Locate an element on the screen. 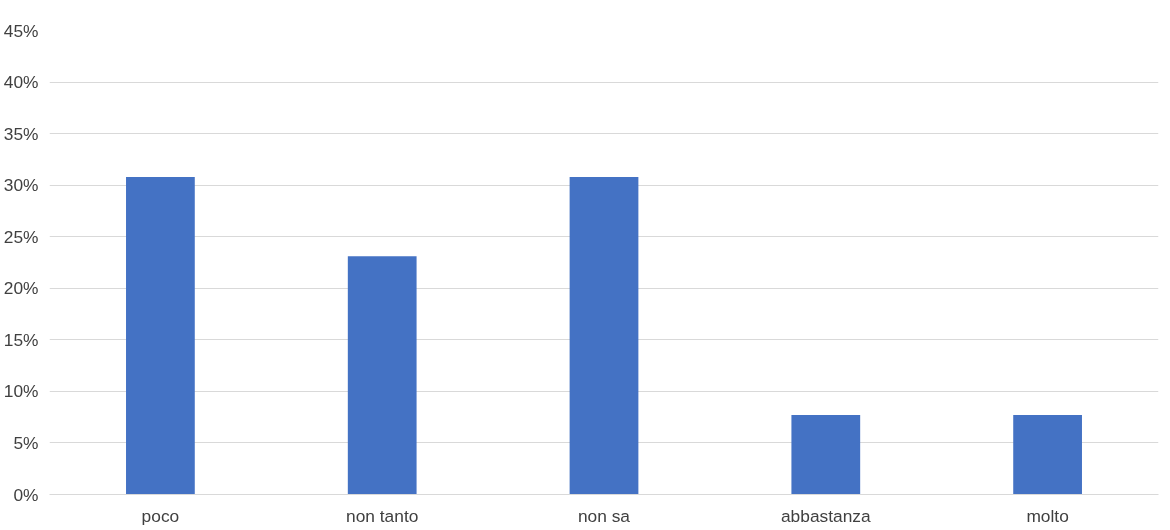 This screenshot has height=530, width=1170. y-tick-label: 40% is located at coordinates (21, 82).